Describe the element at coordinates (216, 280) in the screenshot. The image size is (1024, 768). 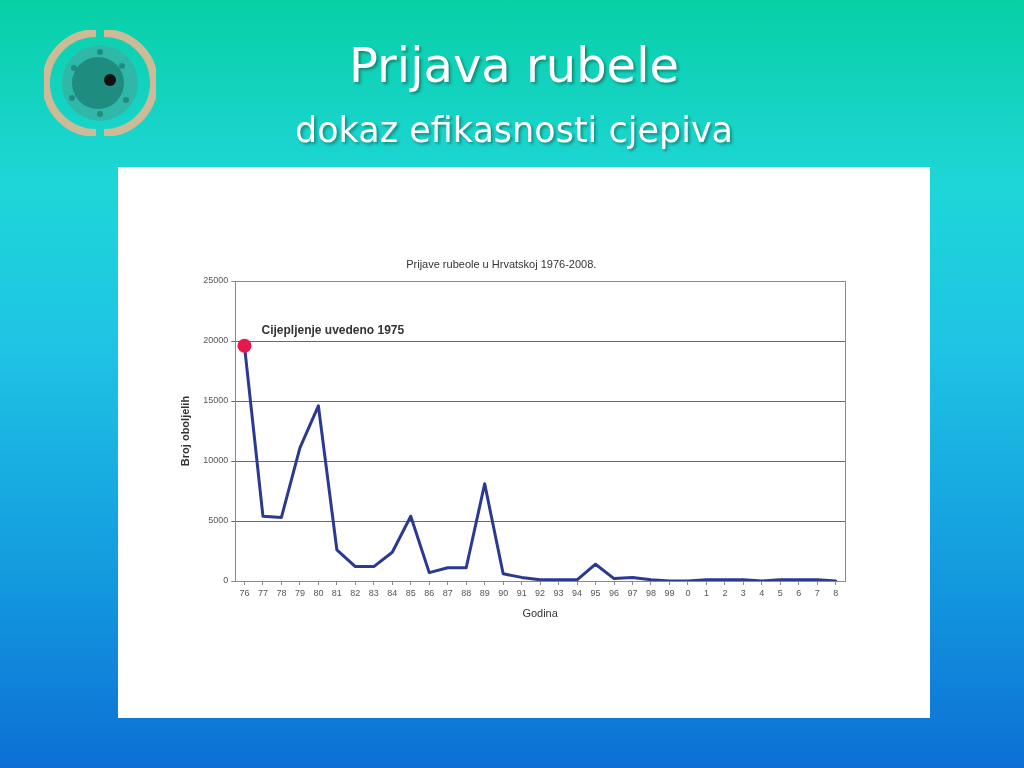
I see `y-tick-label: 25000` at that location.